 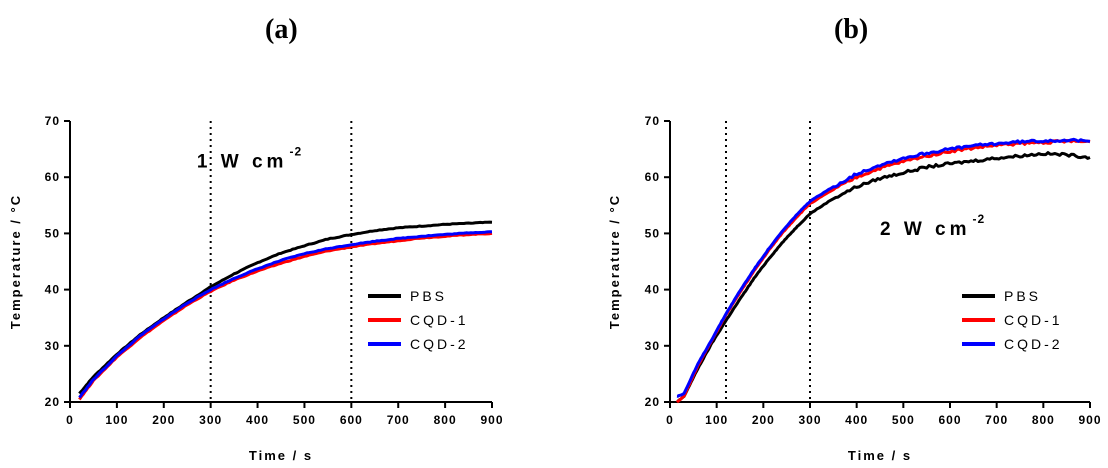 What do you see at coordinates (1022, 296) in the screenshot?
I see `chart2-legend-label-pbs: PBS` at bounding box center [1022, 296].